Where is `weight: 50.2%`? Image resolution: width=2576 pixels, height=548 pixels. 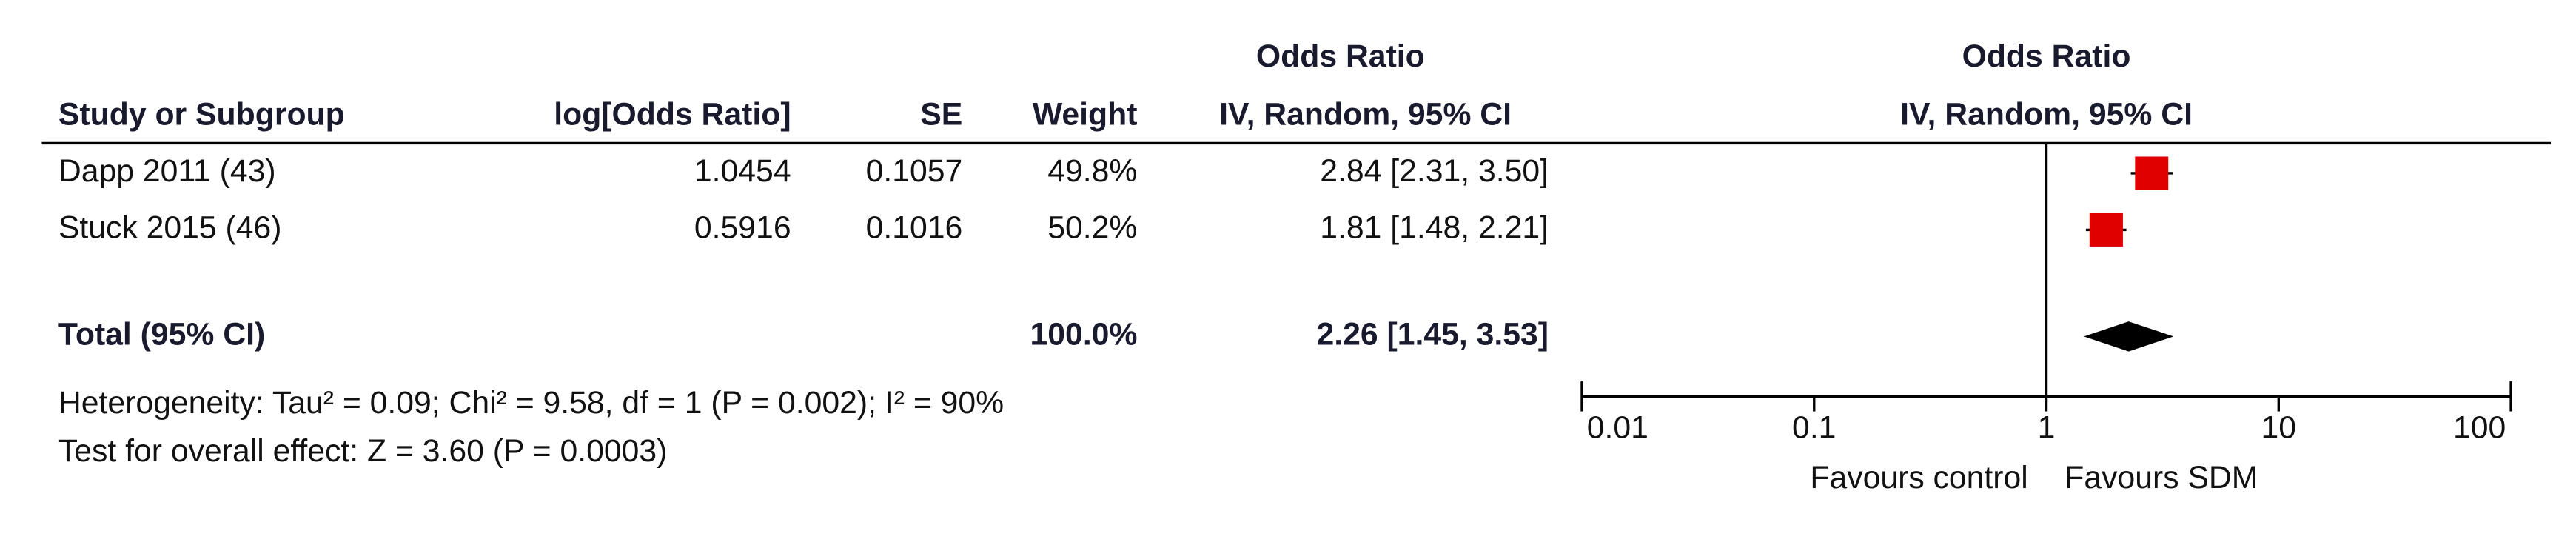
weight: 50.2% is located at coordinates (1092, 228).